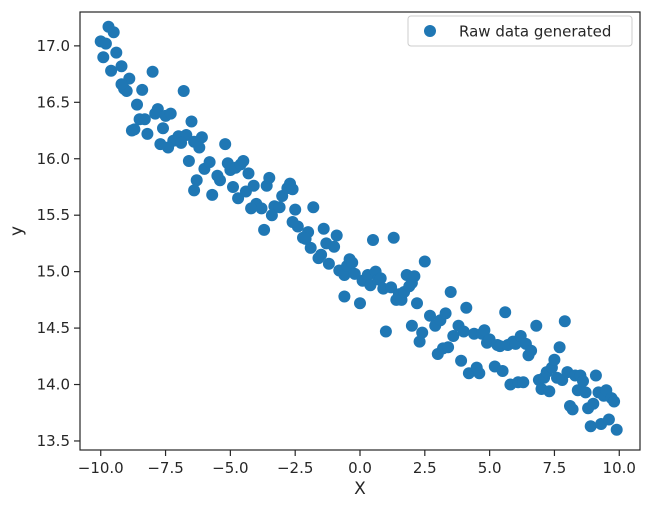 This screenshot has width=648, height=508. I want to click on y-axis-ticks: 13.5 14.0 14.5 15.0 15.5 16.0 16.5 17.0, so click(58, 243).